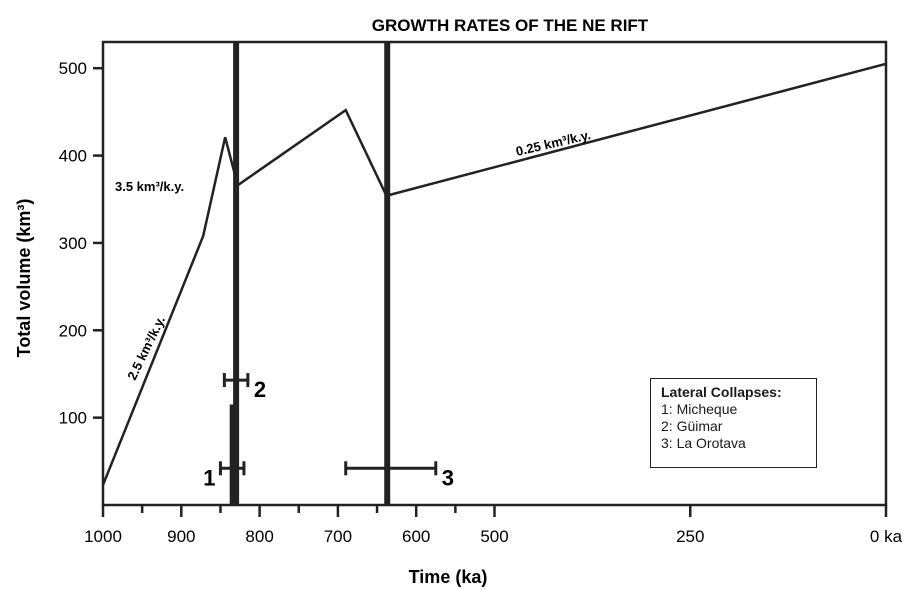 This screenshot has width=914, height=590. What do you see at coordinates (24, 278) in the screenshot?
I see `y-axis-label: Total volume (km³)` at bounding box center [24, 278].